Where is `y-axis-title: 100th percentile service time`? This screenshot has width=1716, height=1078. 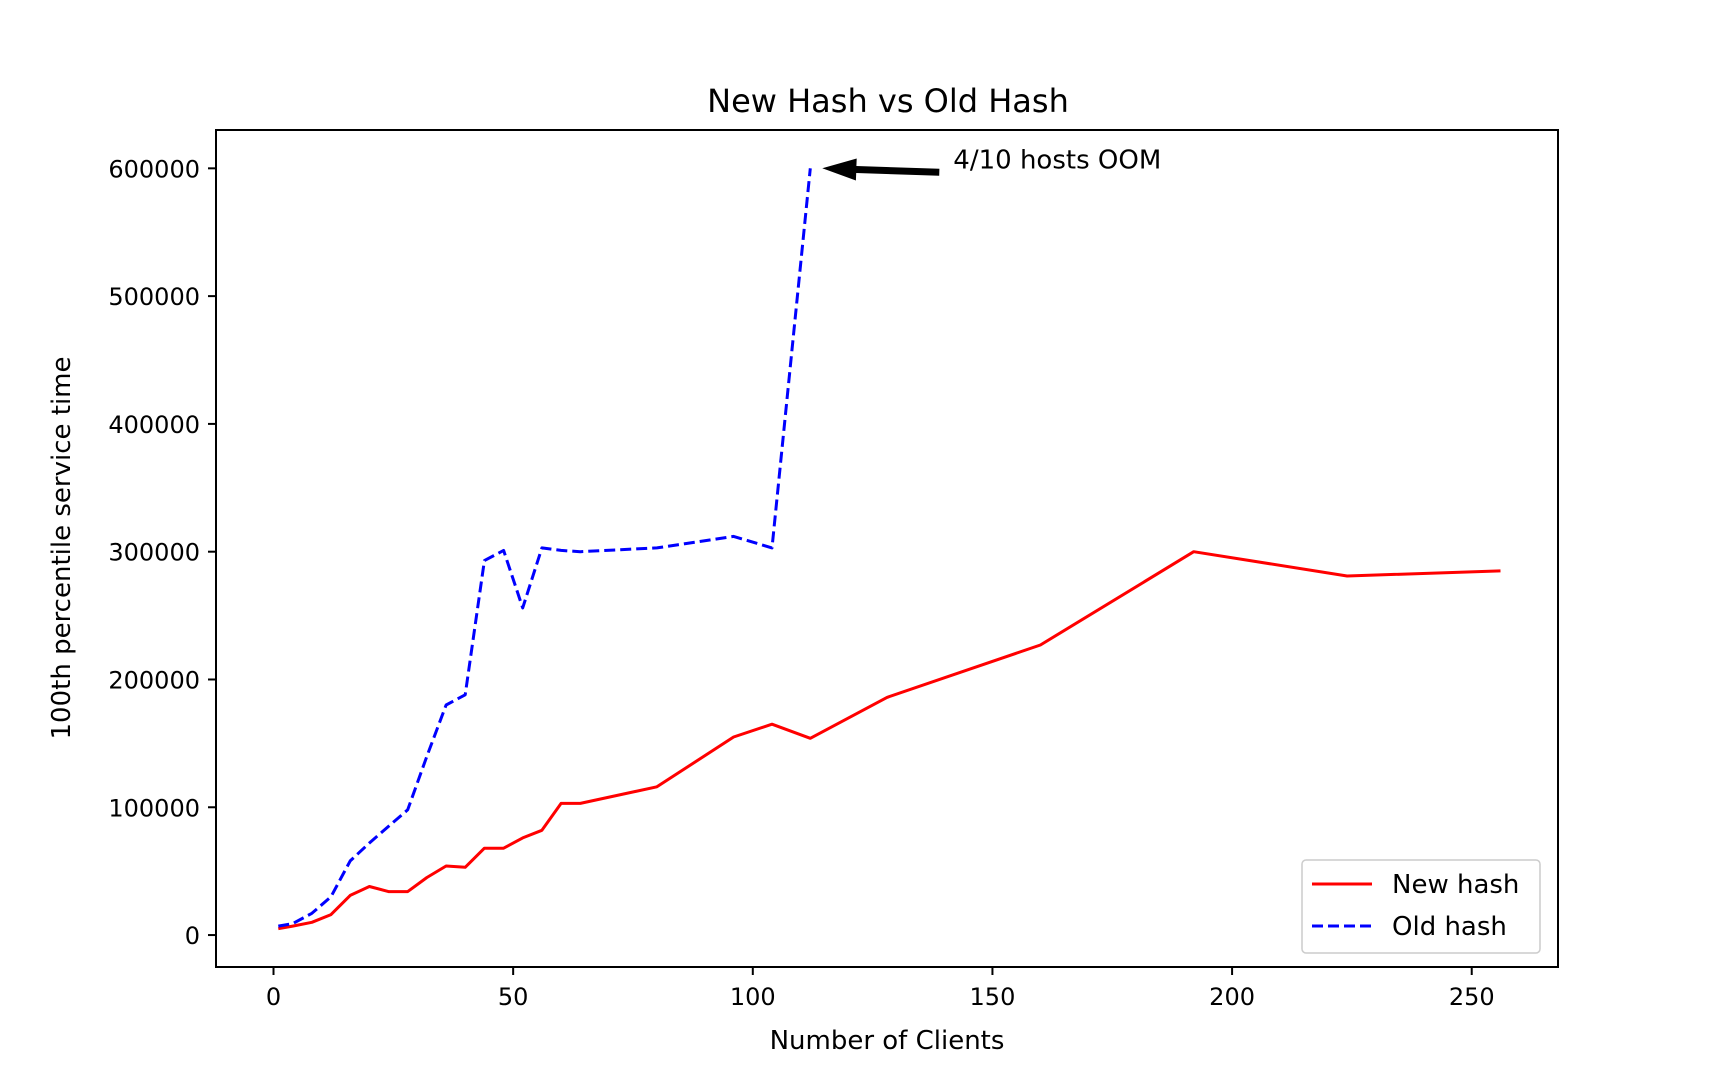
y-axis-title: 100th percentile service time is located at coordinates (62, 548).